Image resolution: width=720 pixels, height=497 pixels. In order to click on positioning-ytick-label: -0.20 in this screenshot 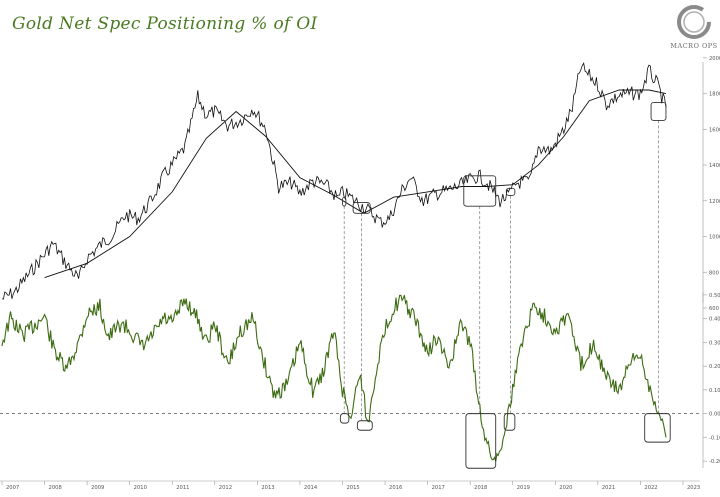, I will do `click(714, 462)`.